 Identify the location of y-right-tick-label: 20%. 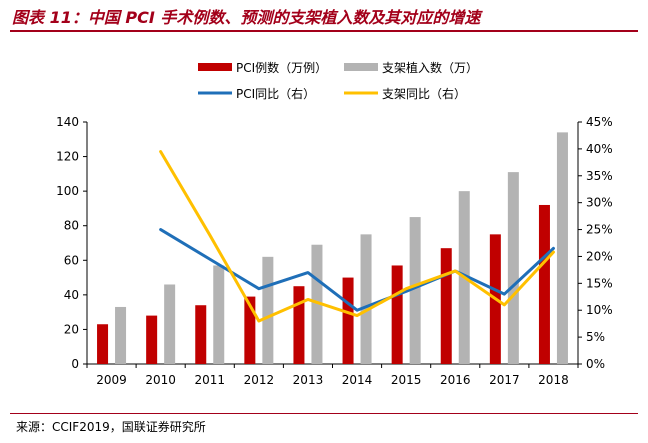
(599, 256).